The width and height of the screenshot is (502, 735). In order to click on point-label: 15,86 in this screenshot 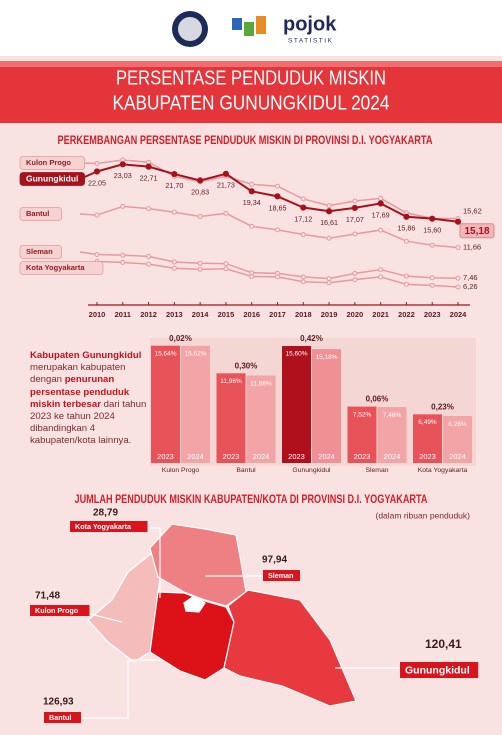, I will do `click(406, 228)`.